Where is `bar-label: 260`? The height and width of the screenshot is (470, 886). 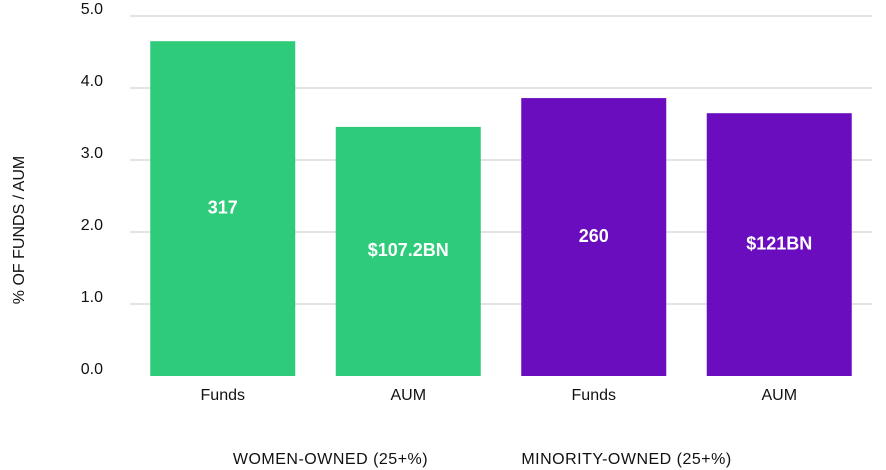
bar-label: 260 is located at coordinates (594, 236).